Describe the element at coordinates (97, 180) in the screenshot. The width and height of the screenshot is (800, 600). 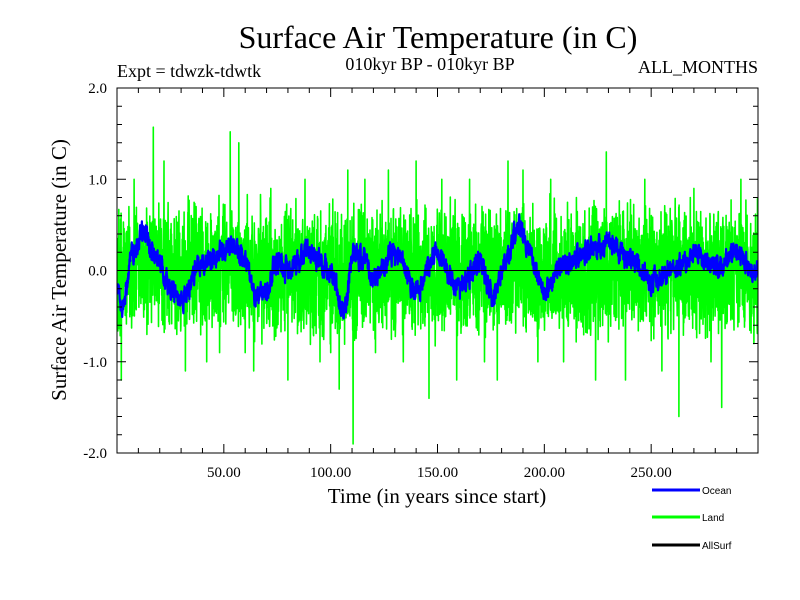
I see `y-tick-label: 1.0` at that location.